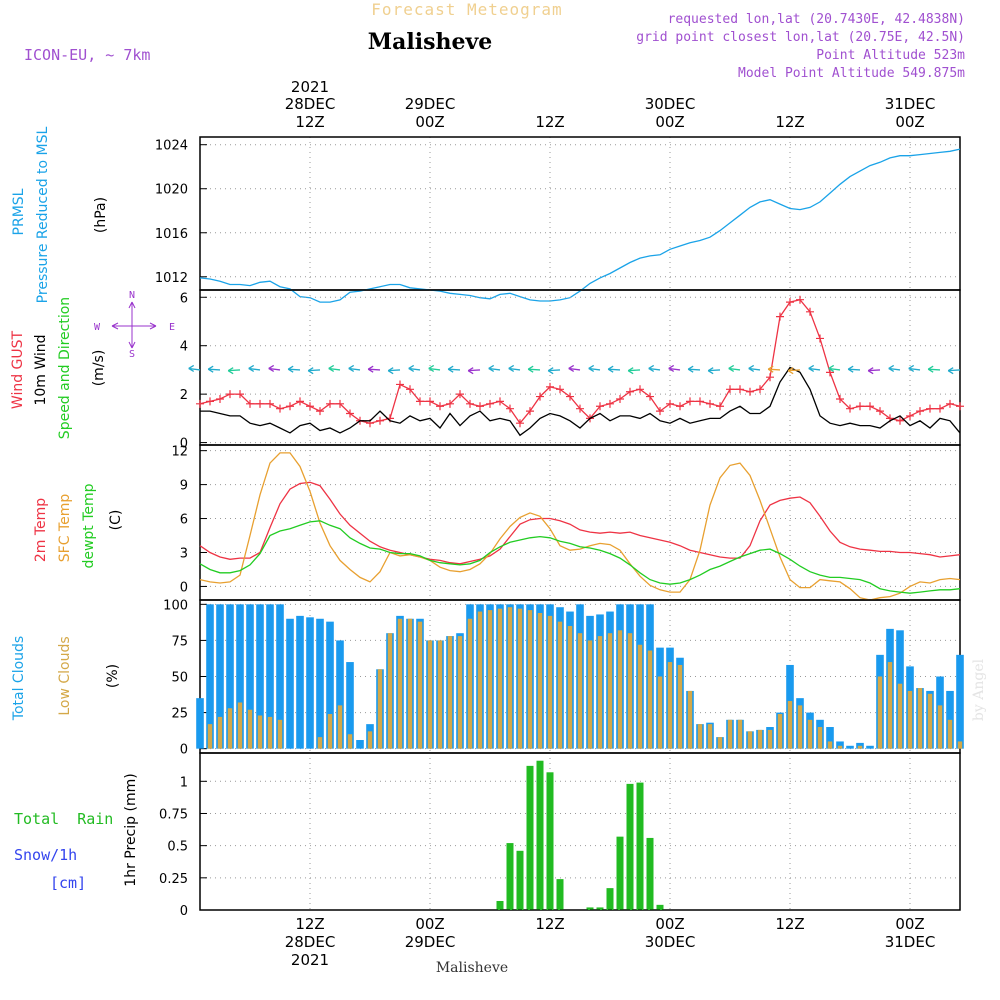 Image resolution: width=1000 pixels, height=1000 pixels. I want to click on y-tick-label: 1016, so click(171, 234).